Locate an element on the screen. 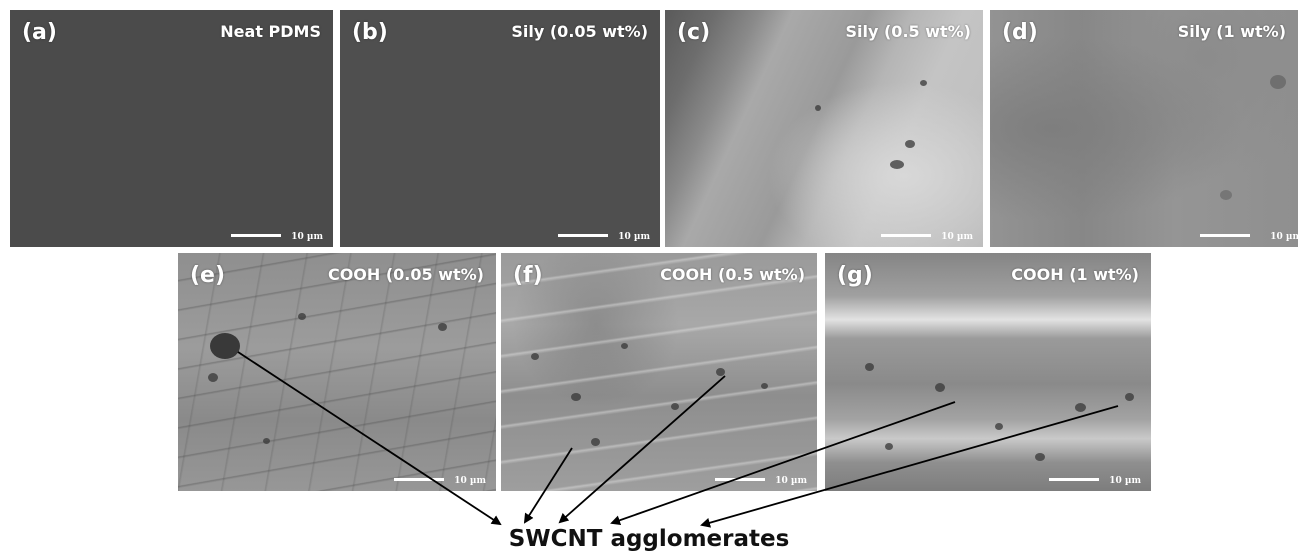 Image resolution: width=1298 pixels, height=556 pixels. sem-panel-c: (c) Sily (0.5 wt%) 10 µm is located at coordinates (824, 128).